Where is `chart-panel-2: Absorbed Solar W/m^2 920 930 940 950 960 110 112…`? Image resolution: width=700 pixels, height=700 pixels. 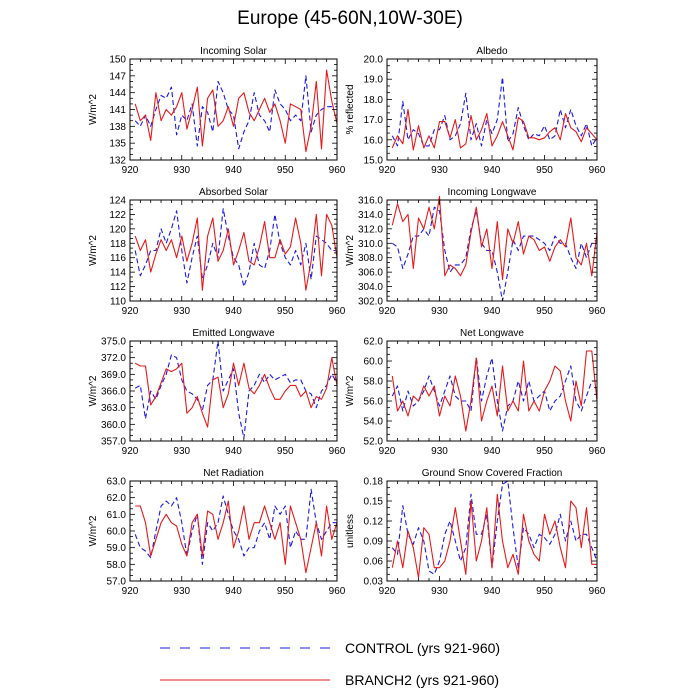
chart-panel-2: Absorbed Solar W/m^2 920 930 940 950 960 110 112… is located at coordinates (217, 252).